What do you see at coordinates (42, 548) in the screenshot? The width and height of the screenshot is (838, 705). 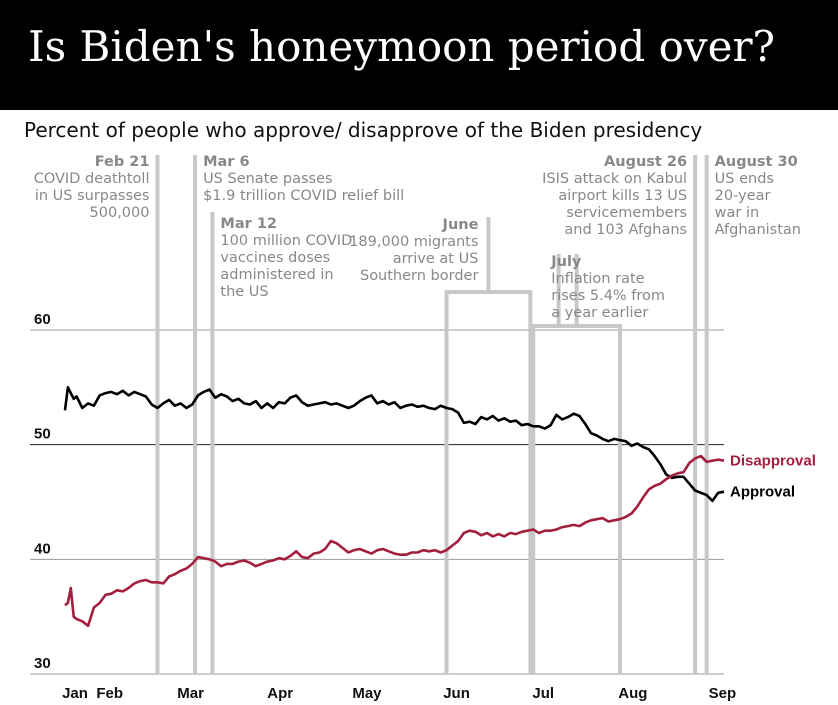 I see `y-tick-label: 40` at bounding box center [42, 548].